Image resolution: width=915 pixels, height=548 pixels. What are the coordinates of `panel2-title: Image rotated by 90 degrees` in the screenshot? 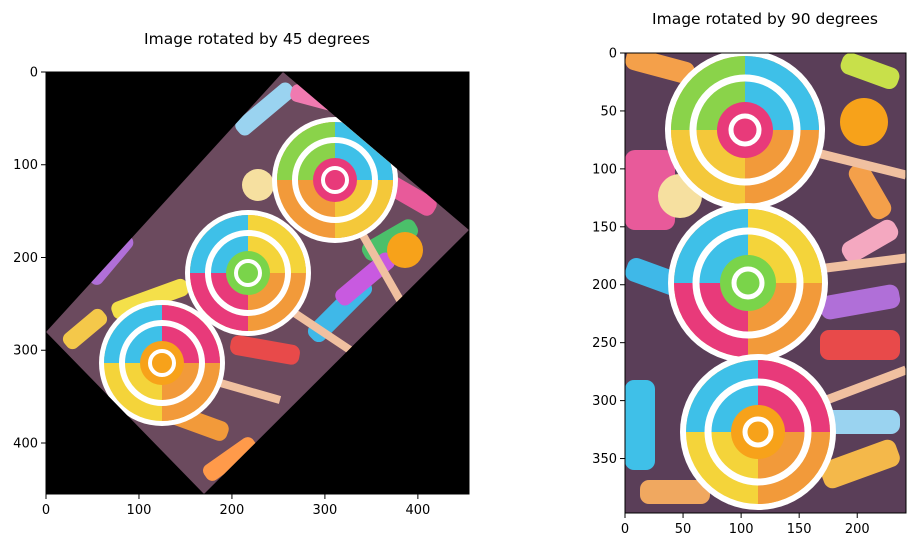 It's located at (765, 19).